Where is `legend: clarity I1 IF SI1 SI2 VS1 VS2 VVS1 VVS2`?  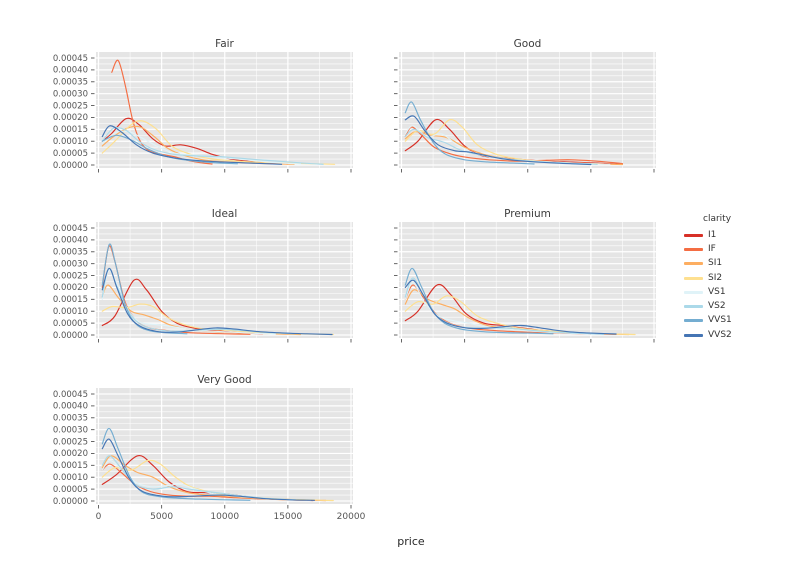 legend: clarity I1 IF SI1 SI2 VS1 VS2 VVS1 VVS2 is located at coordinates (708, 278).